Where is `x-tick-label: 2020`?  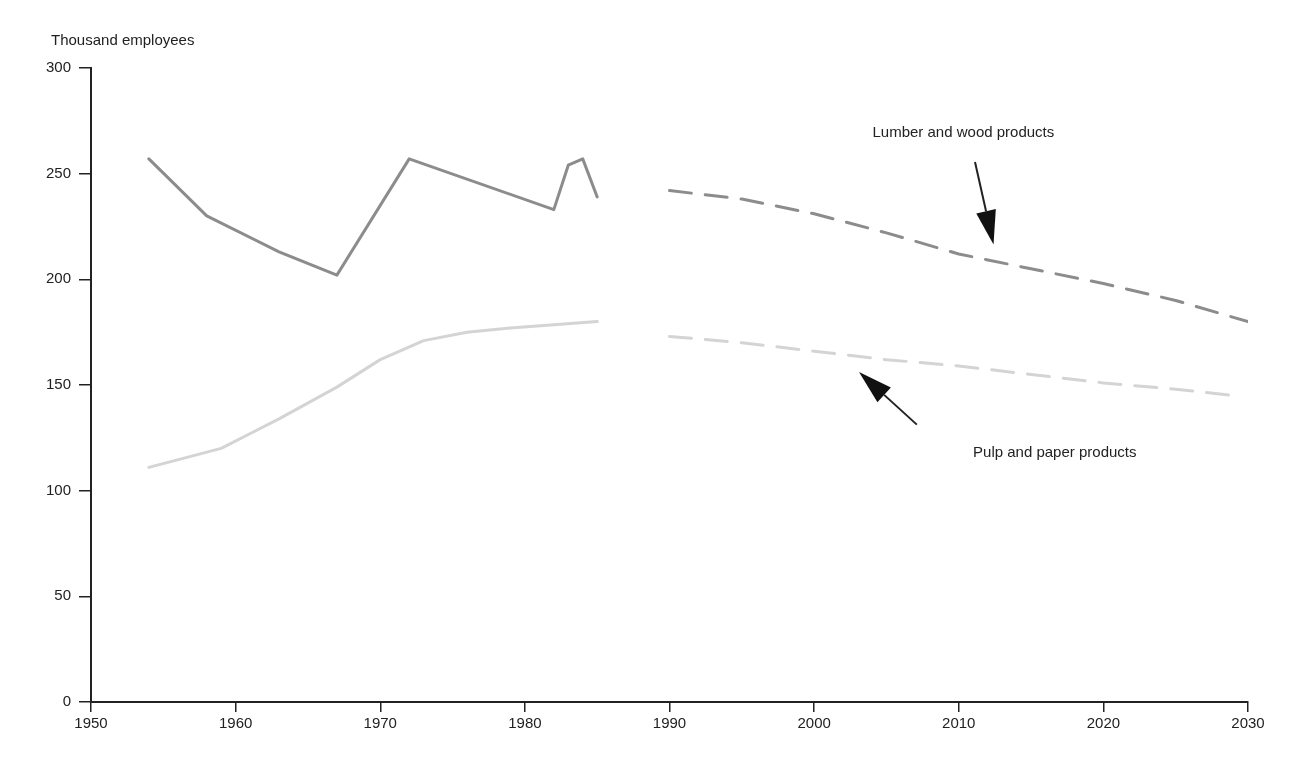
x-tick-label: 2020 is located at coordinates (1103, 723).